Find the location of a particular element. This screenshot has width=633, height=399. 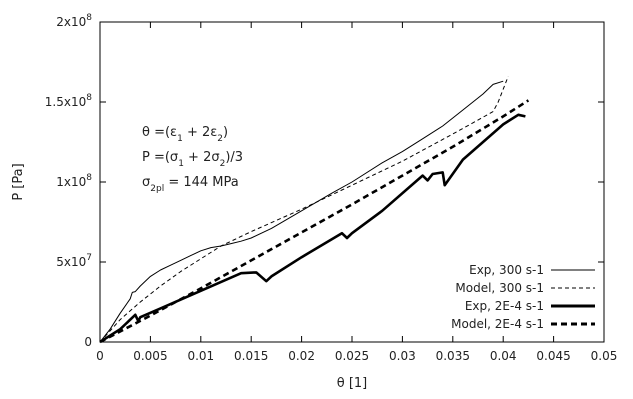

legend-label-exp-300: Exp, 300 s-1 is located at coordinates (506, 270).